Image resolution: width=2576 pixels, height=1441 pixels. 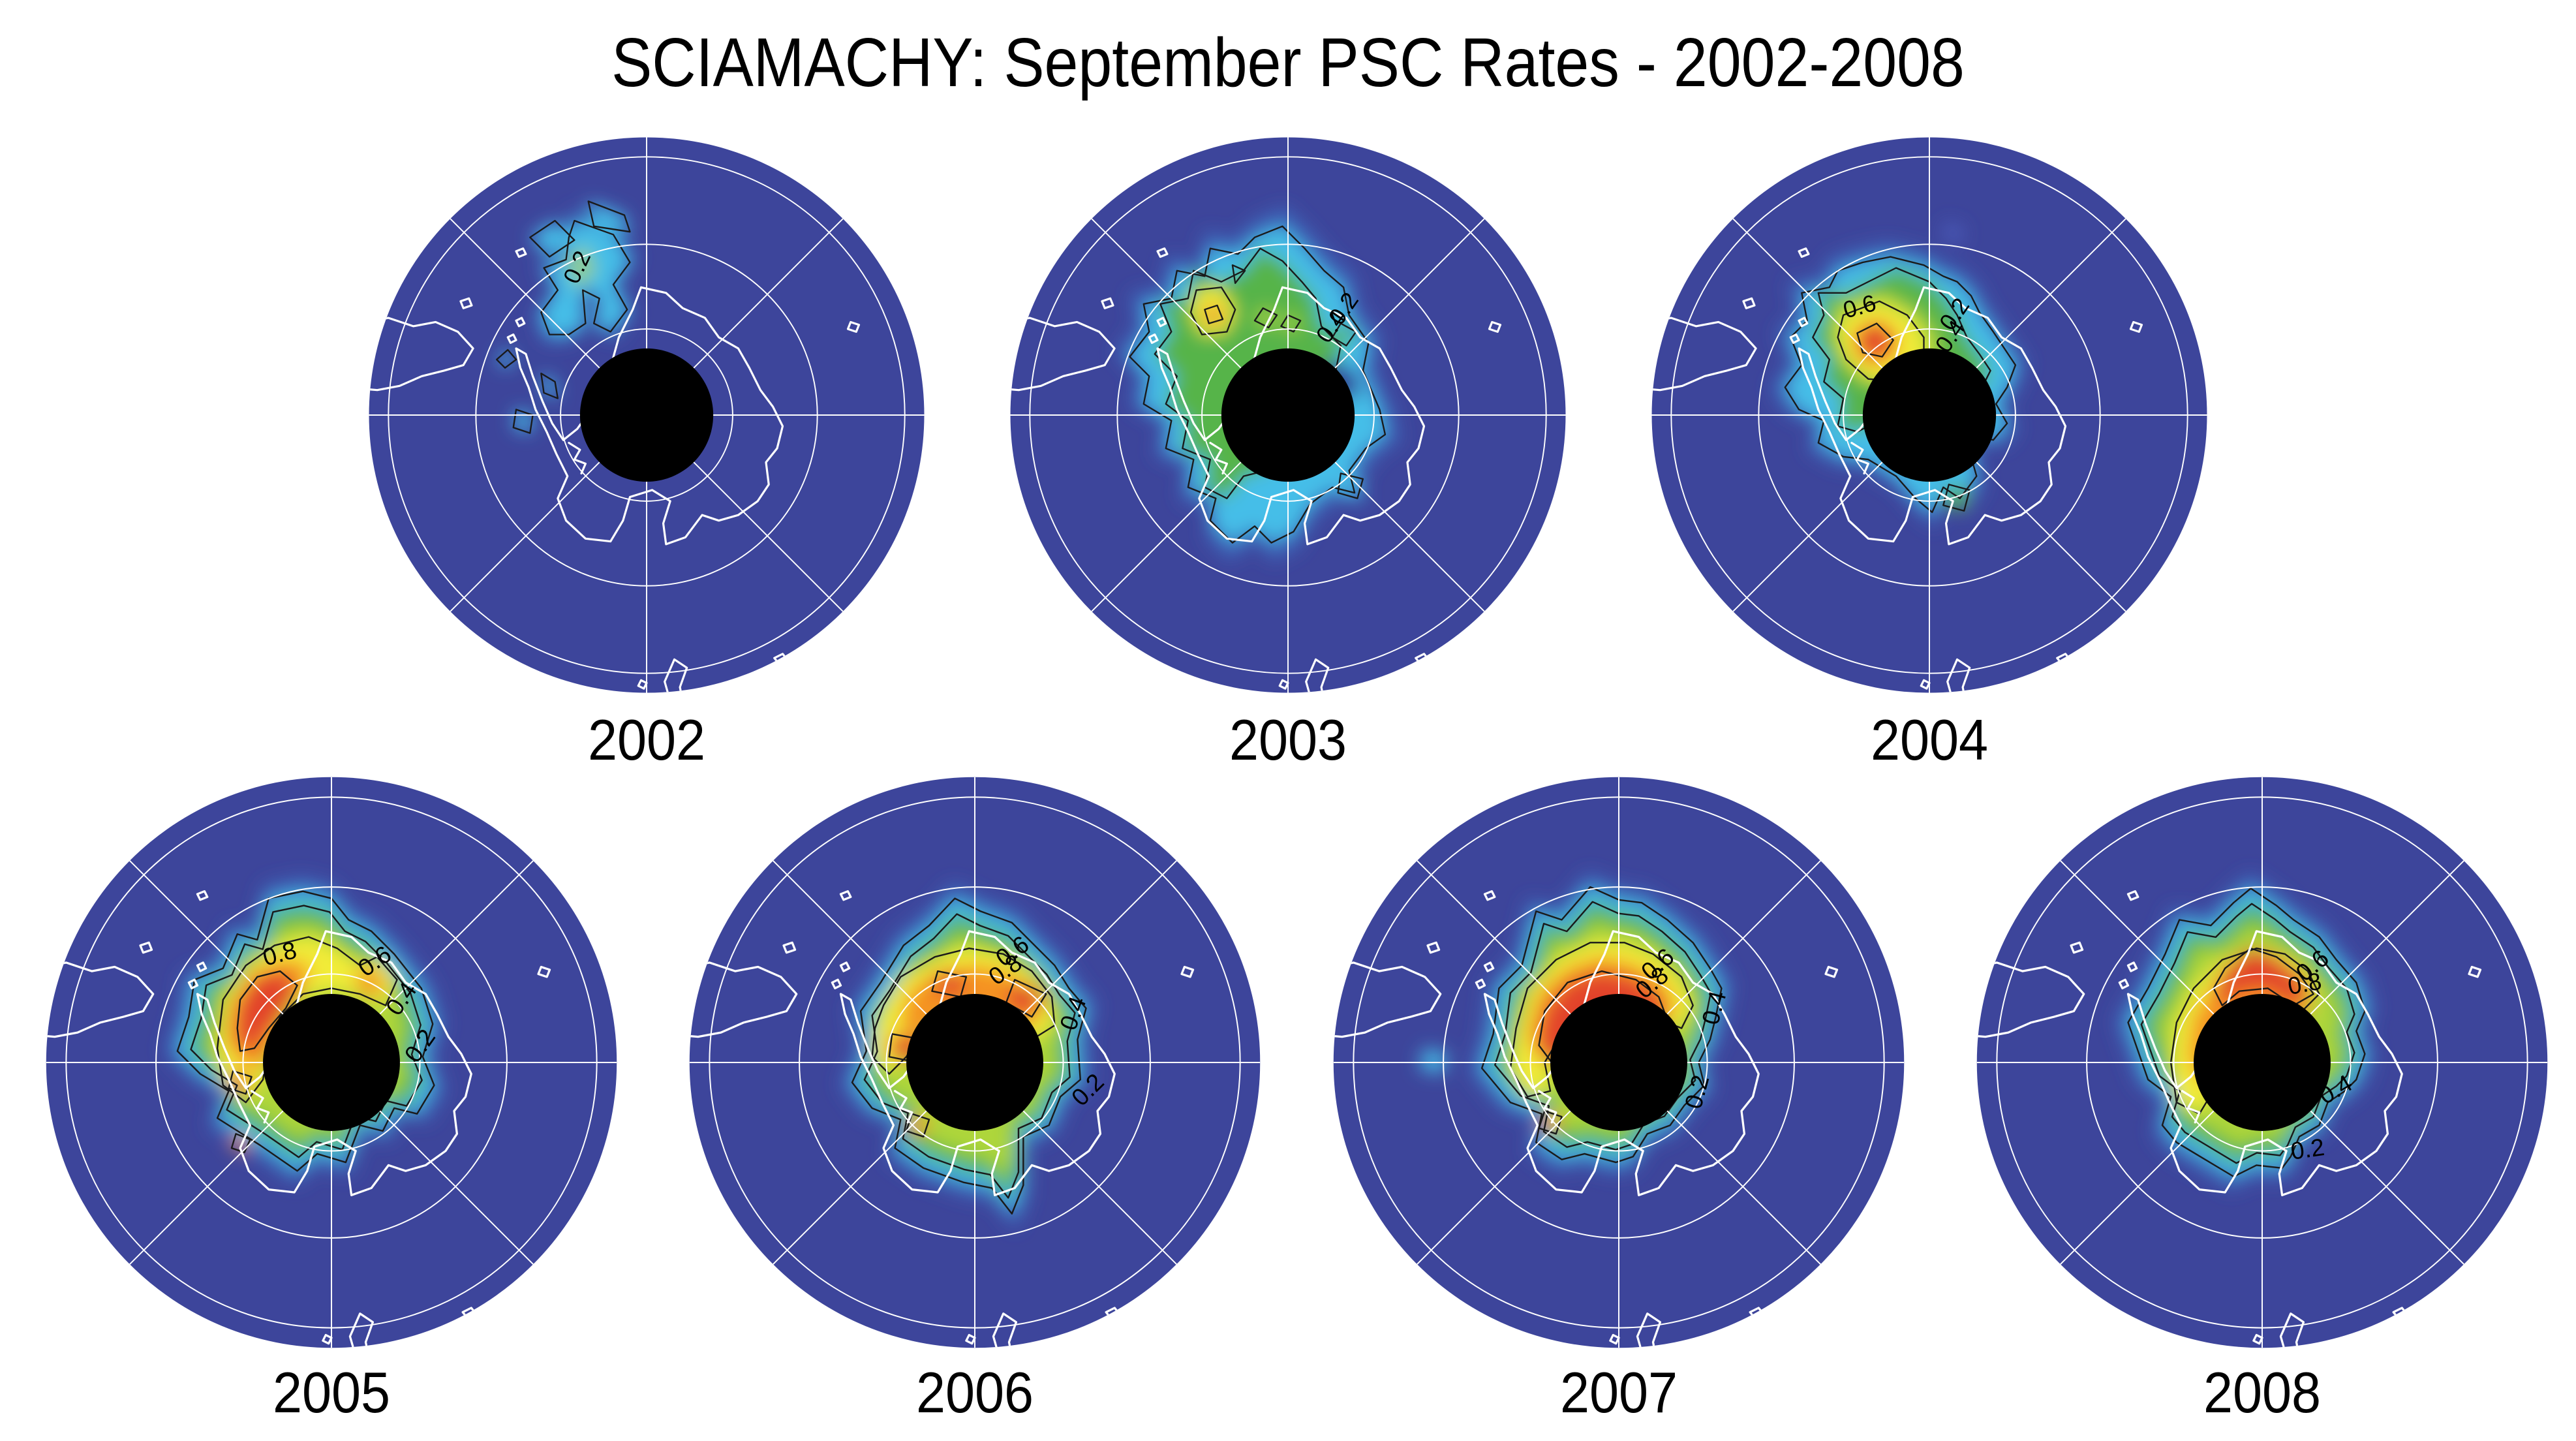 I want to click on map-2008: 0.60.80.40.2, so click(x=2262, y=1062).